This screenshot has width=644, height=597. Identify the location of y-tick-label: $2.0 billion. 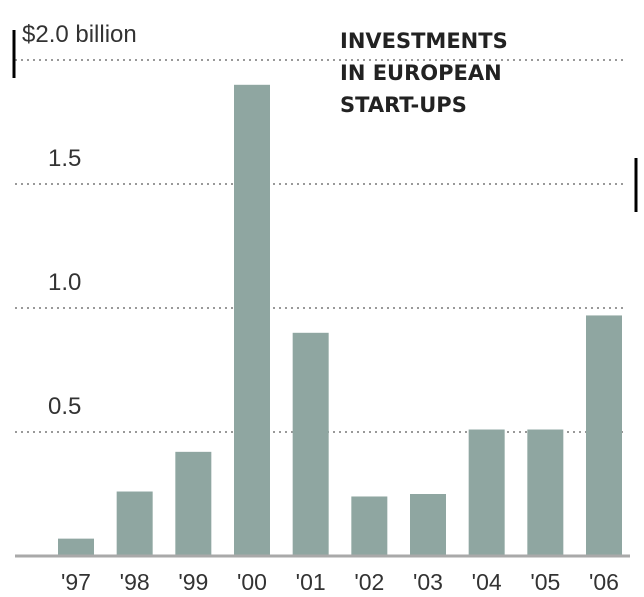
(79, 34).